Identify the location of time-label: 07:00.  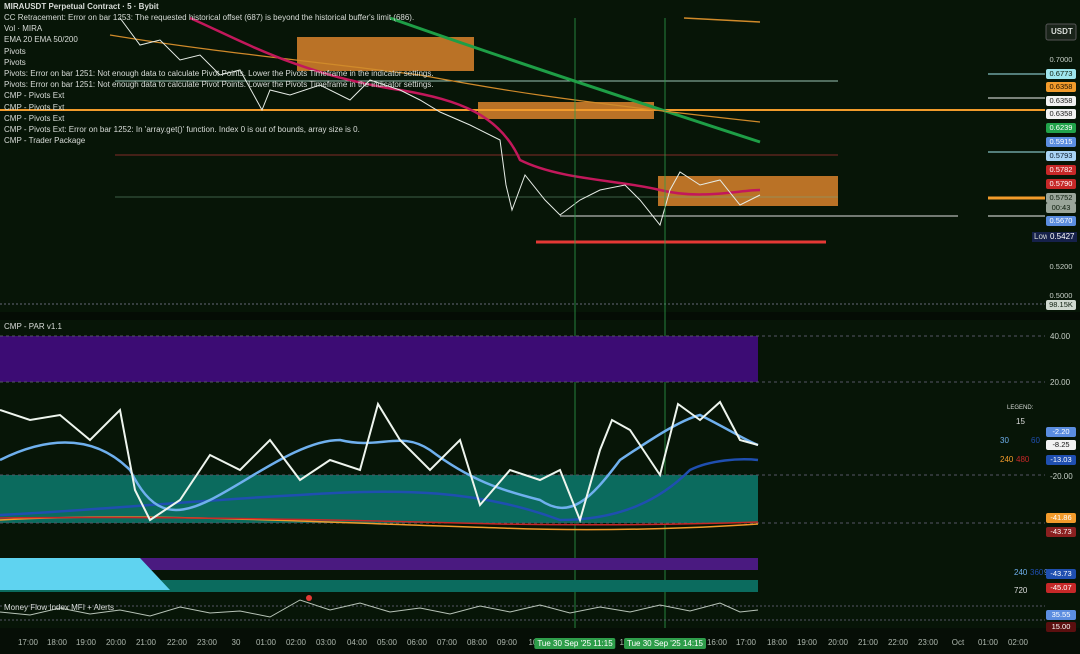
(447, 642).